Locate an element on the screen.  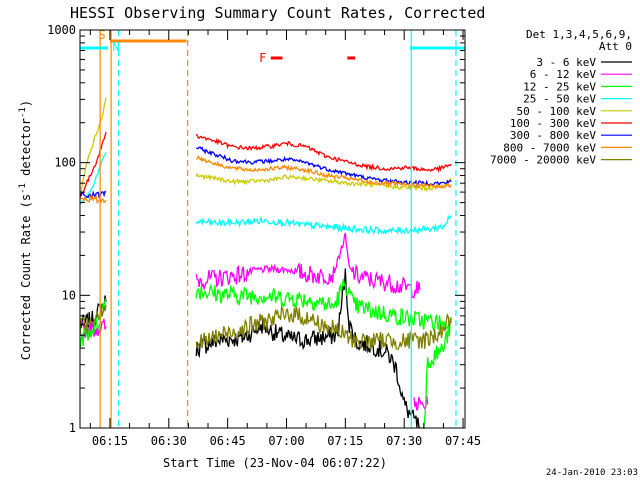
legend-entry-label: 800 - 7000 keV is located at coordinates (549, 147).